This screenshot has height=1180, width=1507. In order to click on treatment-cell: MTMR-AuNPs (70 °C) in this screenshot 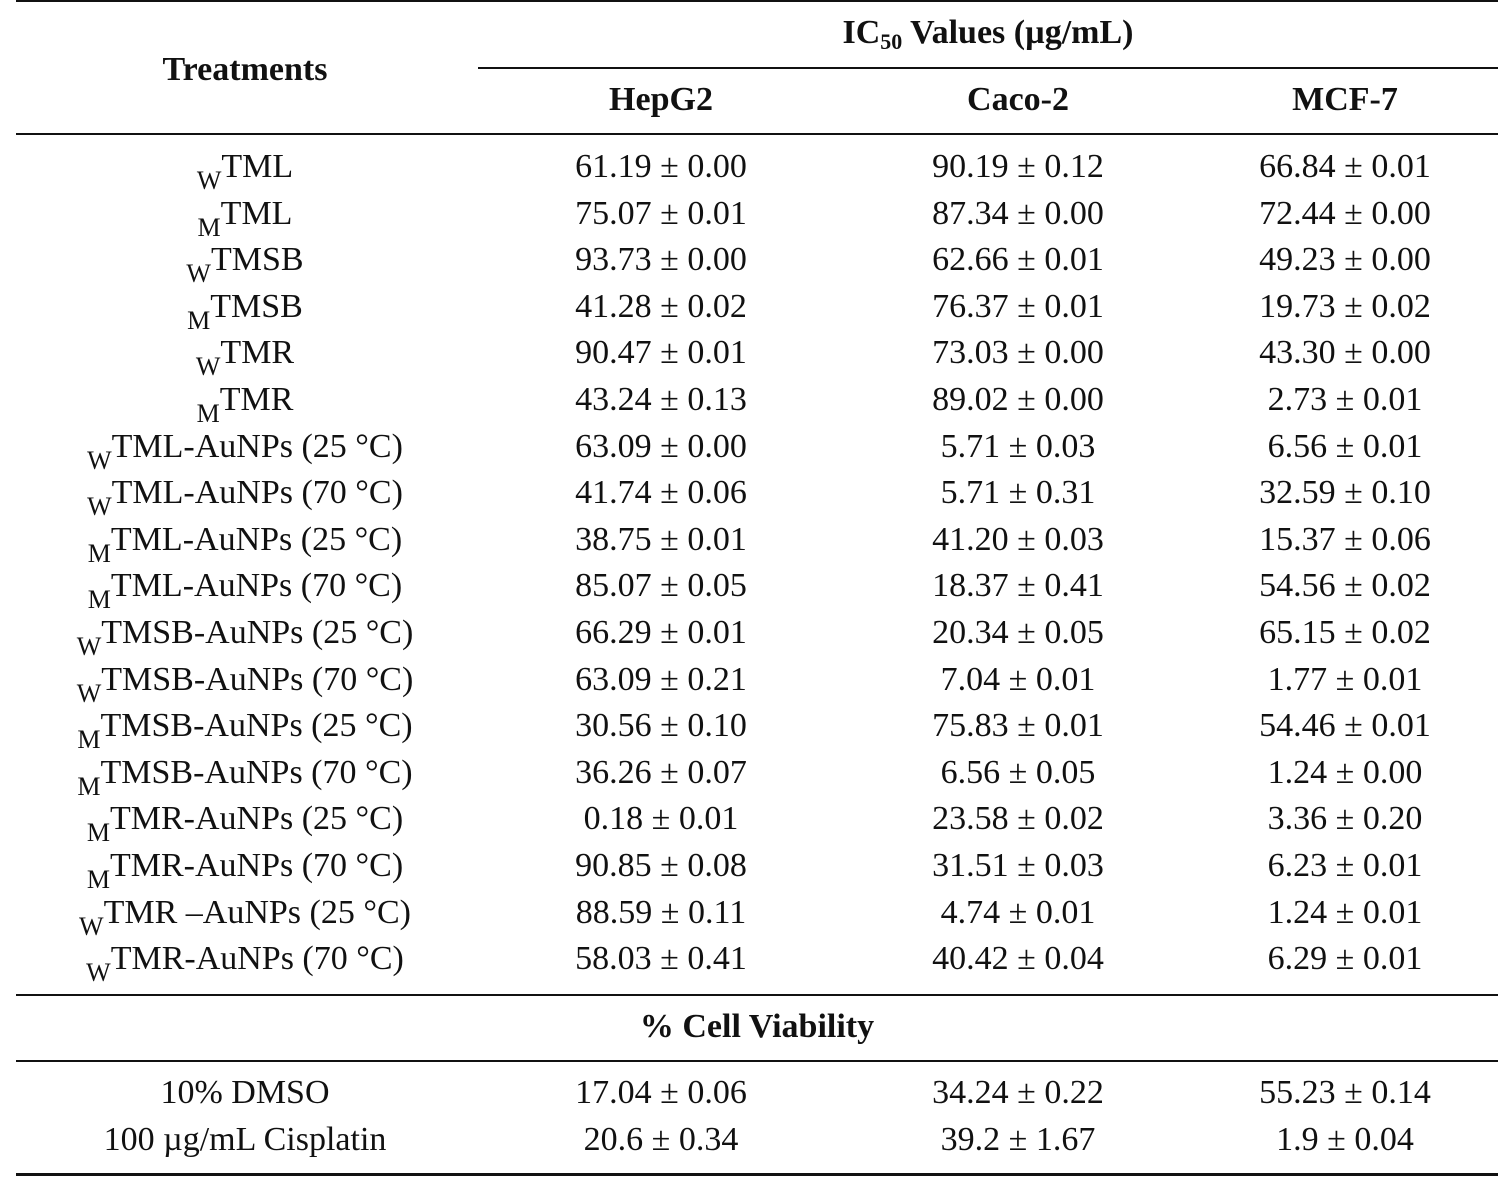, I will do `click(245, 868)`.